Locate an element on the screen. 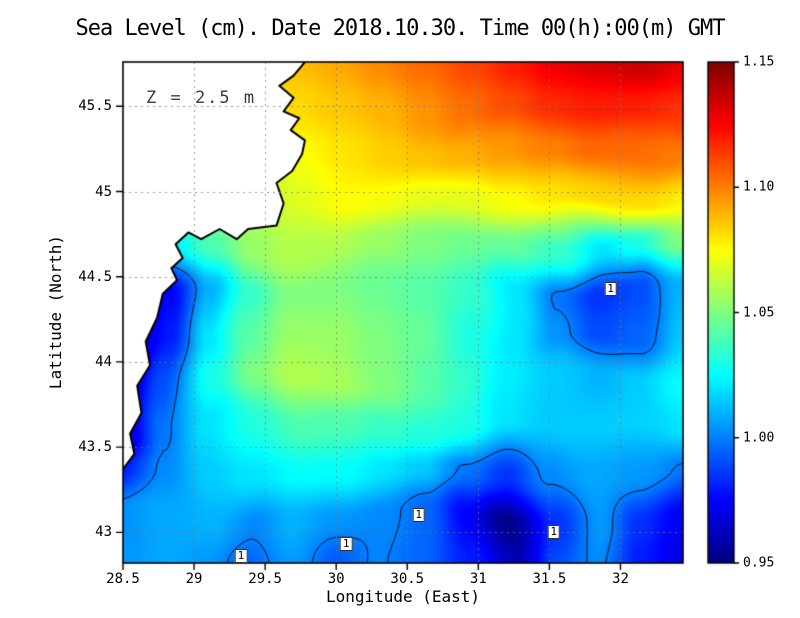  y-tick-label: 45 is located at coordinates (103, 191).